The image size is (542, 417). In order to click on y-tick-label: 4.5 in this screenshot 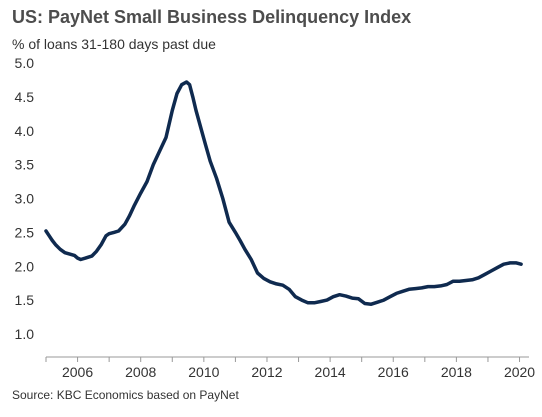, I will do `click(25, 97)`.